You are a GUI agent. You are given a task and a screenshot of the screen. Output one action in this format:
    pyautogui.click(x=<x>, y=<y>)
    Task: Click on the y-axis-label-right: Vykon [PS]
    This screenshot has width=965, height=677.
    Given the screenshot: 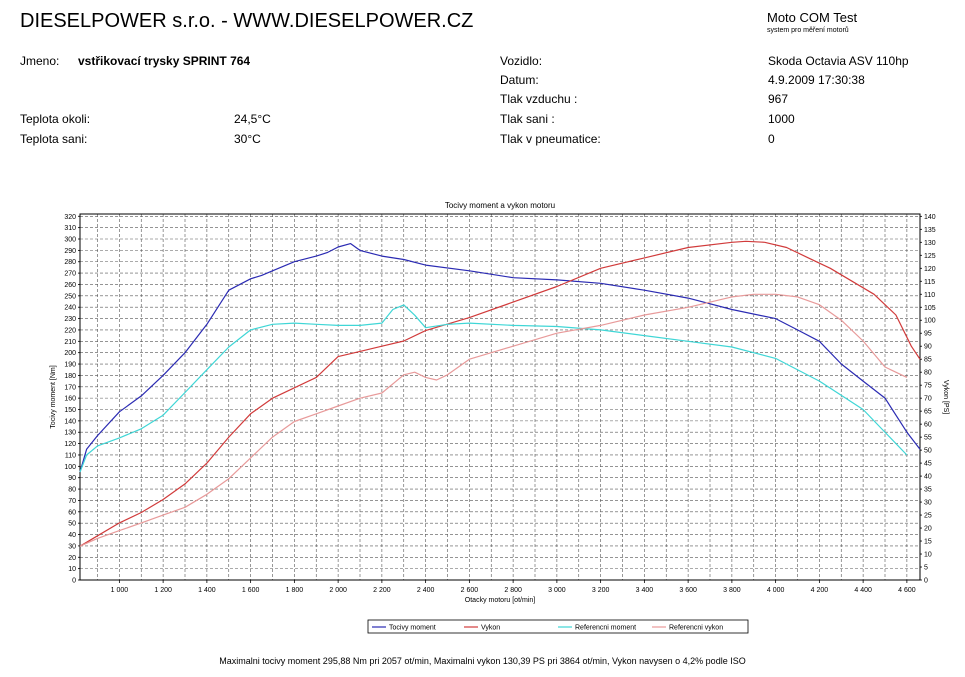 What is the action you would take?
    pyautogui.click(x=945, y=397)
    